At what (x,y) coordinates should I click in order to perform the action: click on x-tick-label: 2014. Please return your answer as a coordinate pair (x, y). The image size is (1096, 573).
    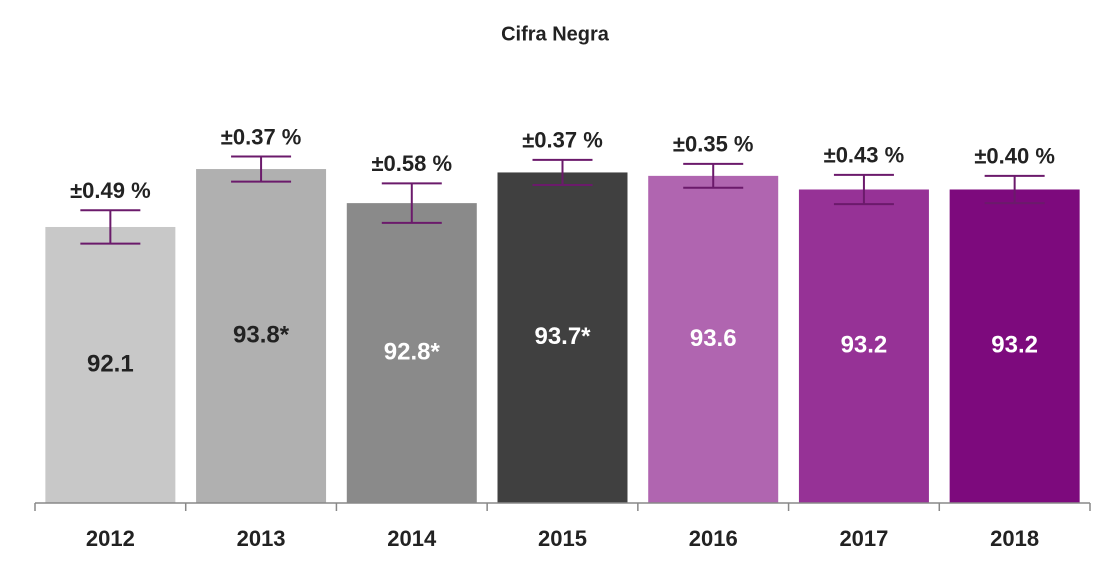
    Looking at the image, I should click on (412, 538).